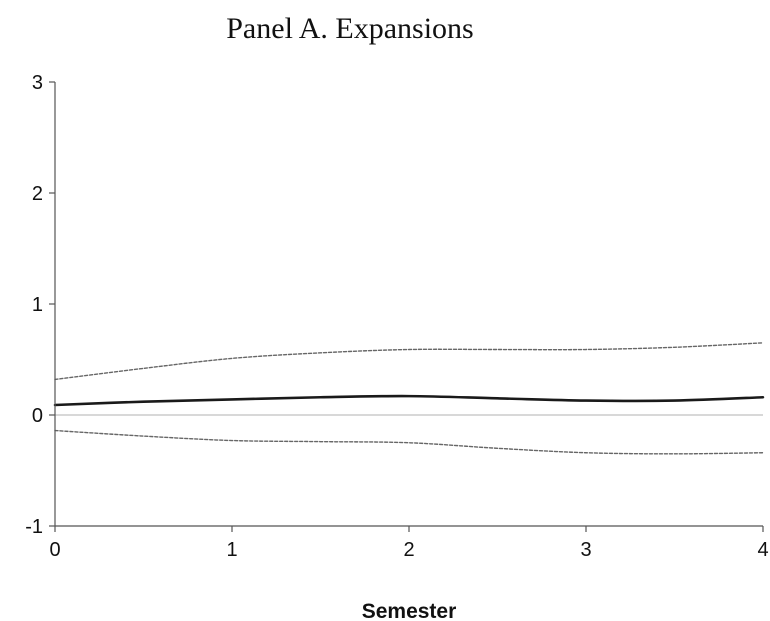 The height and width of the screenshot is (621, 770). Describe the element at coordinates (409, 361) in the screenshot. I see `series-line-upper-band` at that location.